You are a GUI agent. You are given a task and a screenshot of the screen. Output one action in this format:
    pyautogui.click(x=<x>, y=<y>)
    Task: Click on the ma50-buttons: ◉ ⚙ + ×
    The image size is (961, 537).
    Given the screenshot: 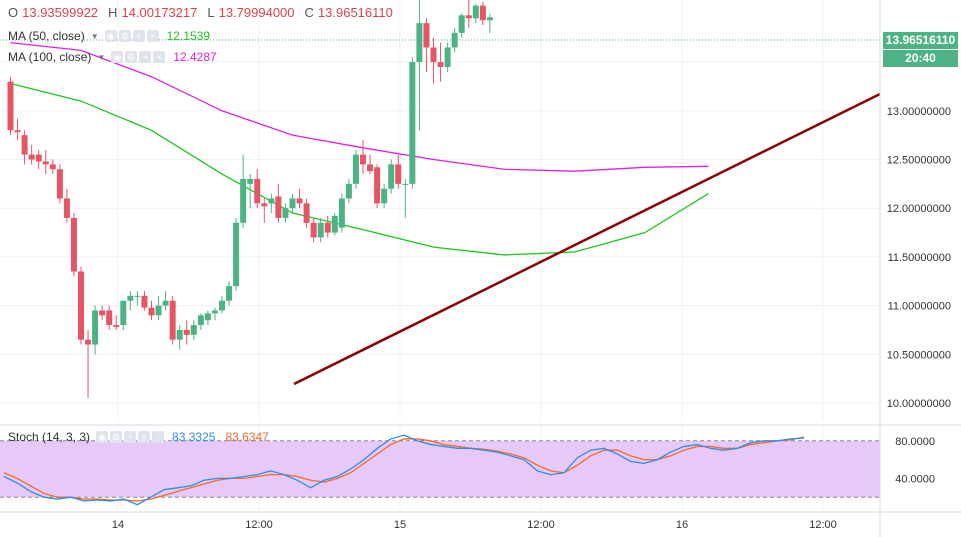 What is the action you would take?
    pyautogui.click(x=131, y=36)
    